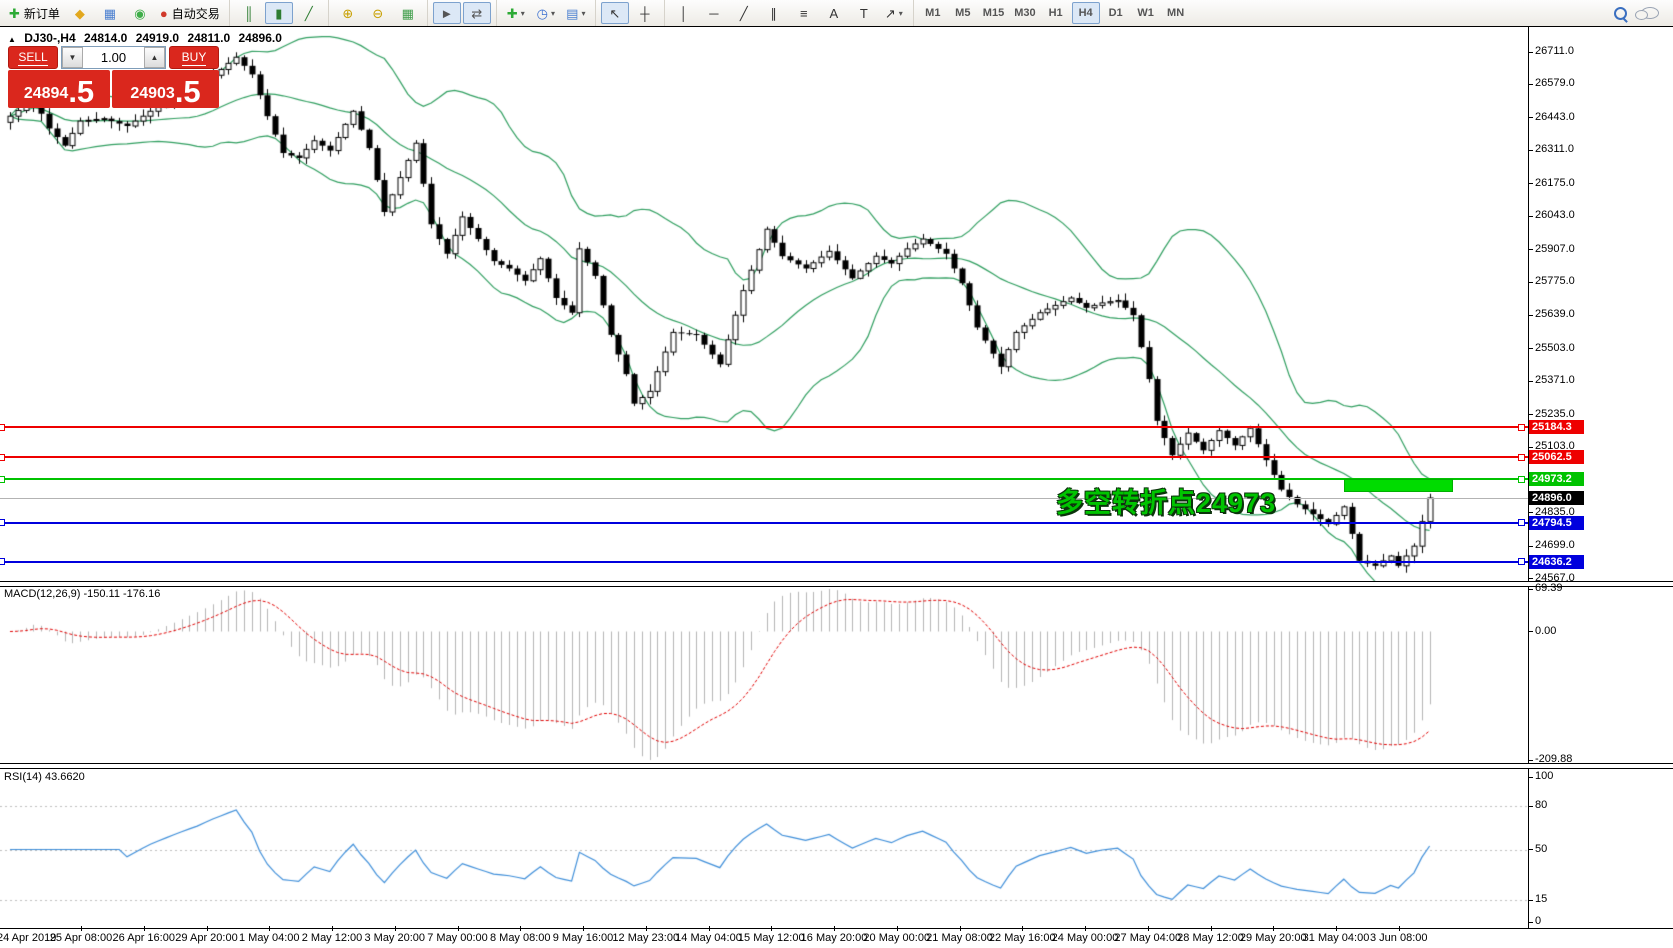  Describe the element at coordinates (1176, 13) in the screenshot. I see `timeframe-mn: MN` at that location.